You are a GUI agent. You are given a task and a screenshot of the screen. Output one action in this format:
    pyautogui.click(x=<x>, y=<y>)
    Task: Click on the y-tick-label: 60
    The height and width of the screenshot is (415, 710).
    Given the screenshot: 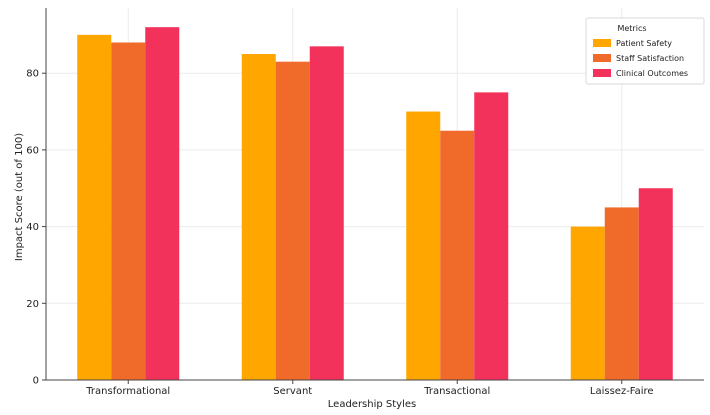 What is the action you would take?
    pyautogui.click(x=32, y=150)
    